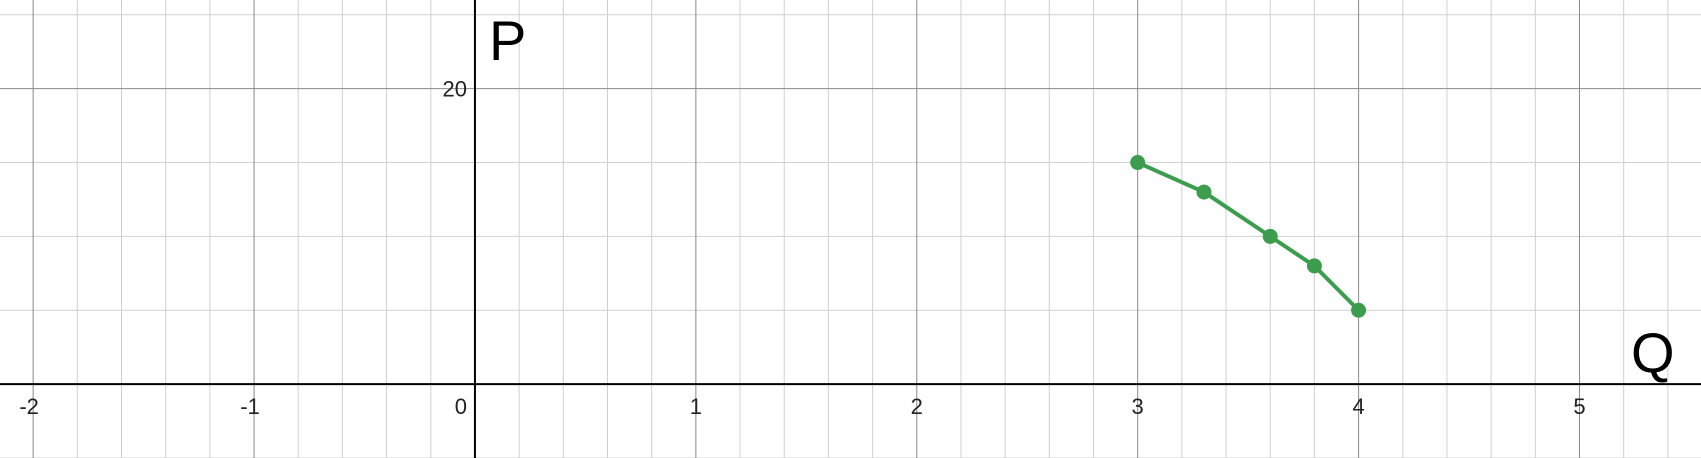 This screenshot has height=458, width=1701. I want to click on x-tick-label: 0, so click(461, 406).